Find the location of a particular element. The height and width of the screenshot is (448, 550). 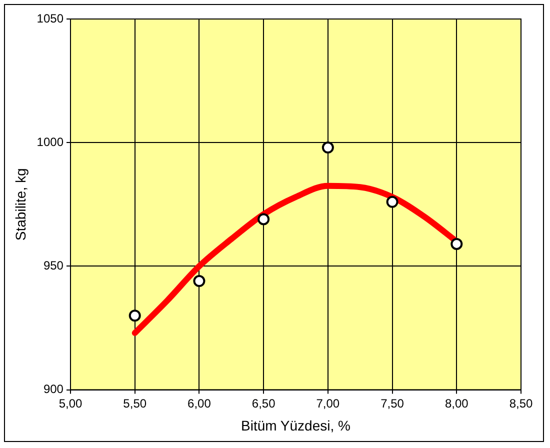

y-tick-label: 1050 is located at coordinates (50, 18).